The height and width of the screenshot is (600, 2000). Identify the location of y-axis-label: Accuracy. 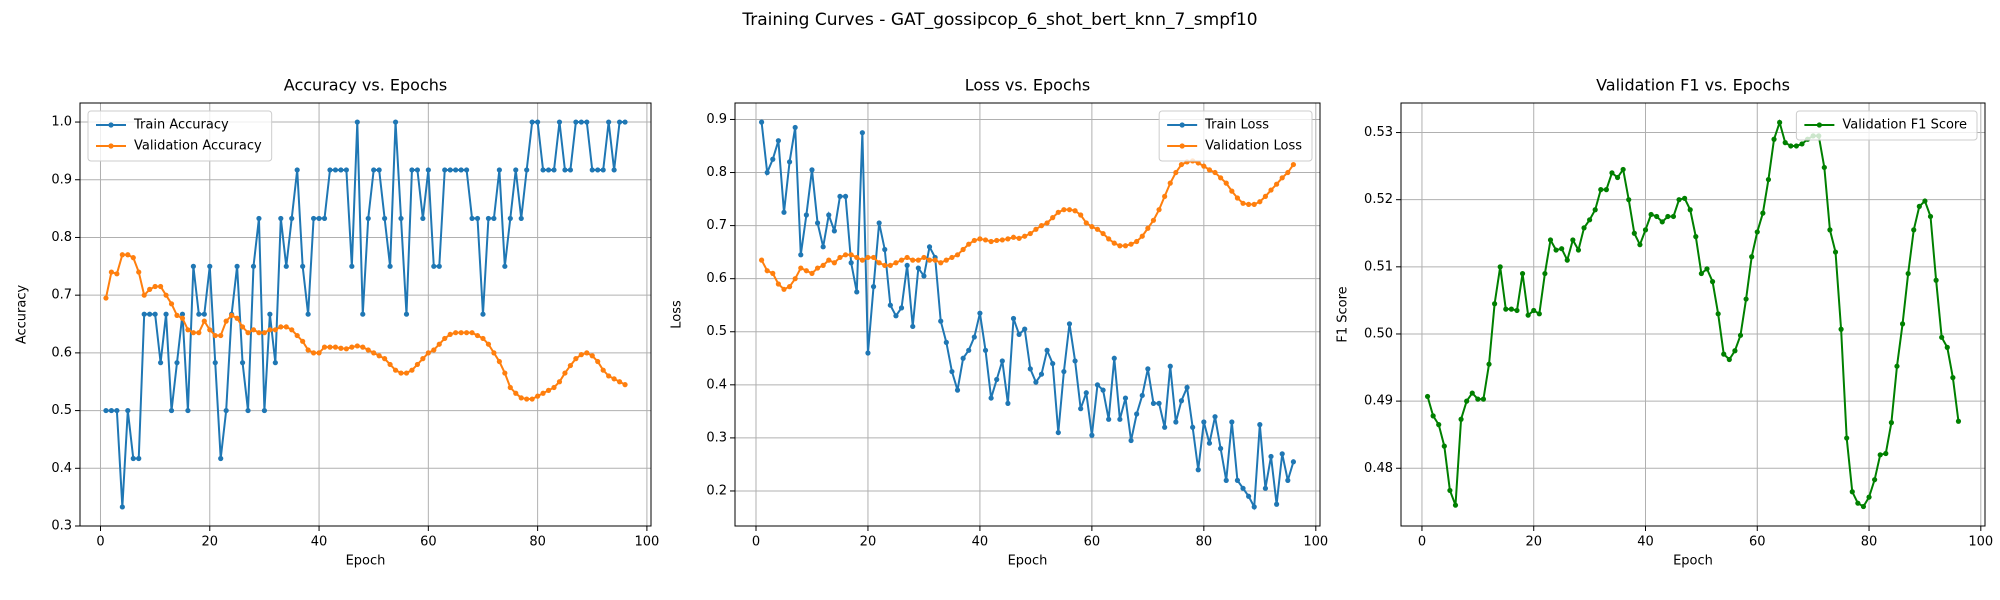
(22, 315).